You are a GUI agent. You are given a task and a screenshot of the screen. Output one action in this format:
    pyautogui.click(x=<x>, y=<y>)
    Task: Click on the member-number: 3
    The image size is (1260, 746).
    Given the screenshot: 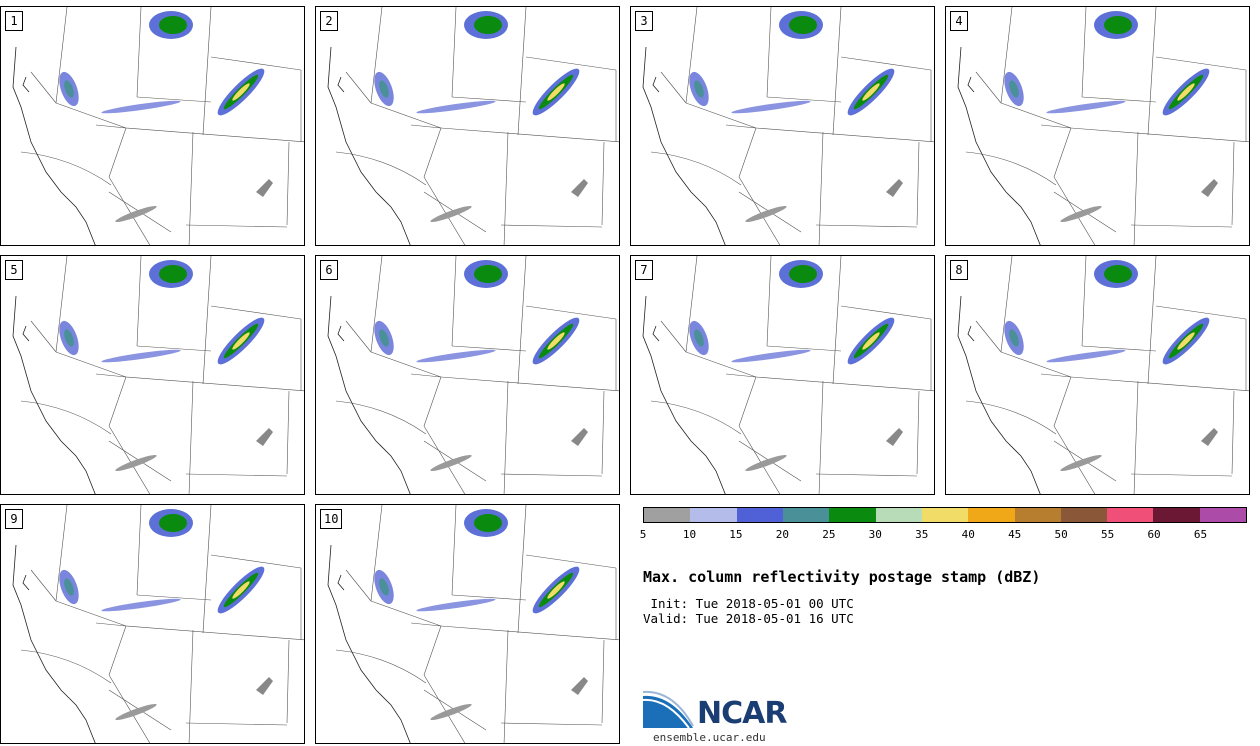 What is the action you would take?
    pyautogui.click(x=644, y=21)
    